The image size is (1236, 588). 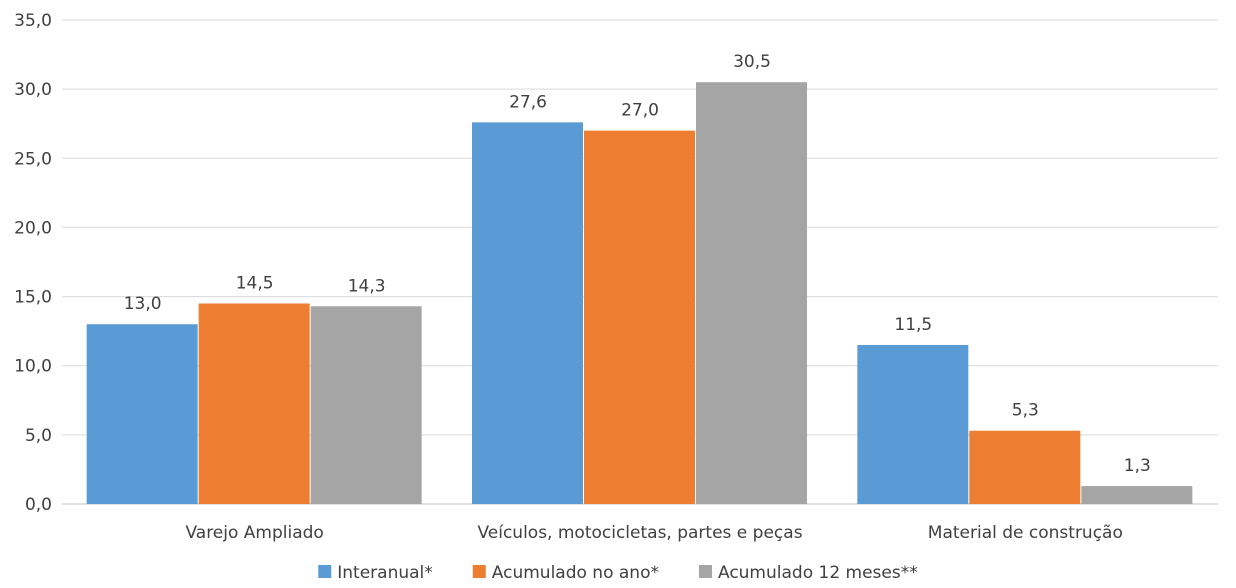 What do you see at coordinates (913, 325) in the screenshot?
I see `data-label: 11,5` at bounding box center [913, 325].